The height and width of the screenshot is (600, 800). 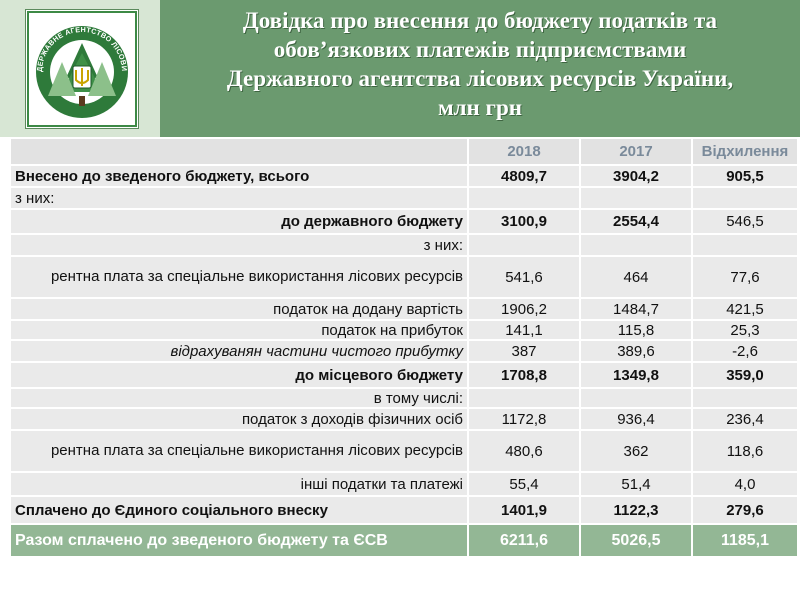 I want to click on row-label: інші податки та платежі, so click(x=240, y=485).